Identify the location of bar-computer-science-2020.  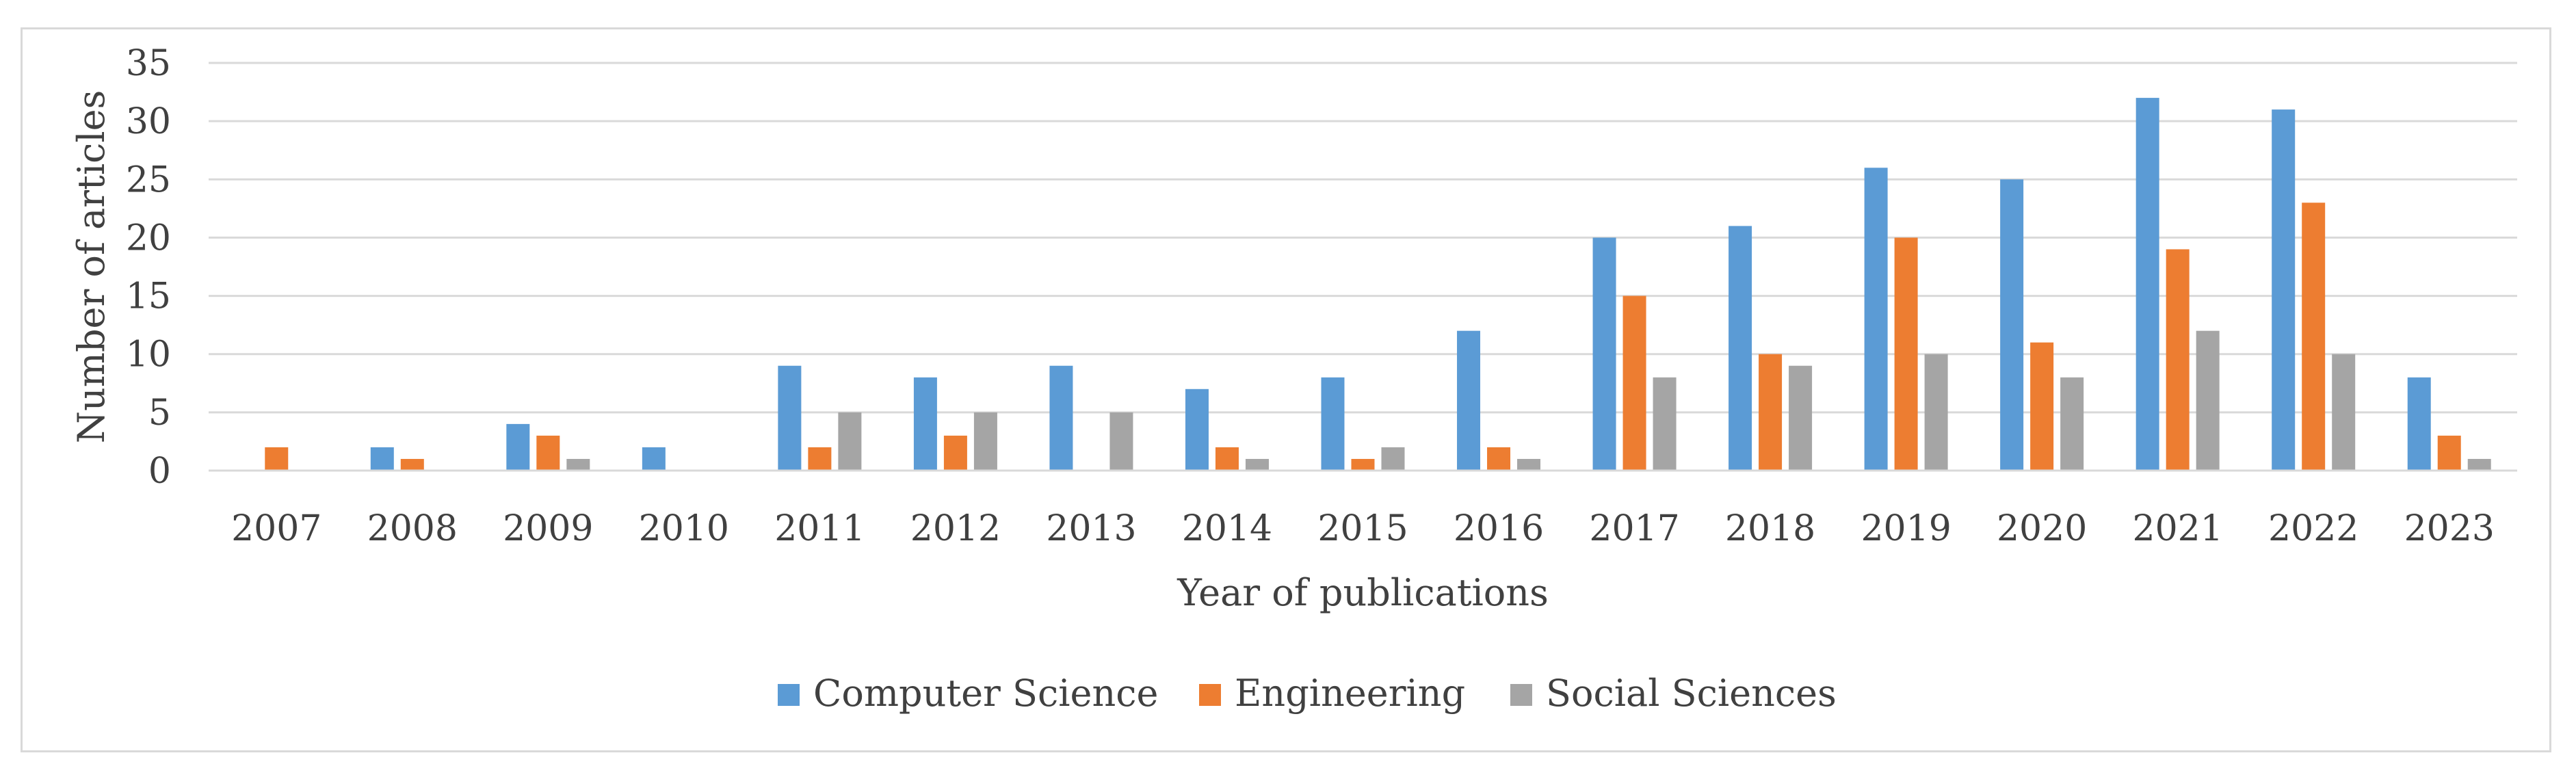
(2012, 325).